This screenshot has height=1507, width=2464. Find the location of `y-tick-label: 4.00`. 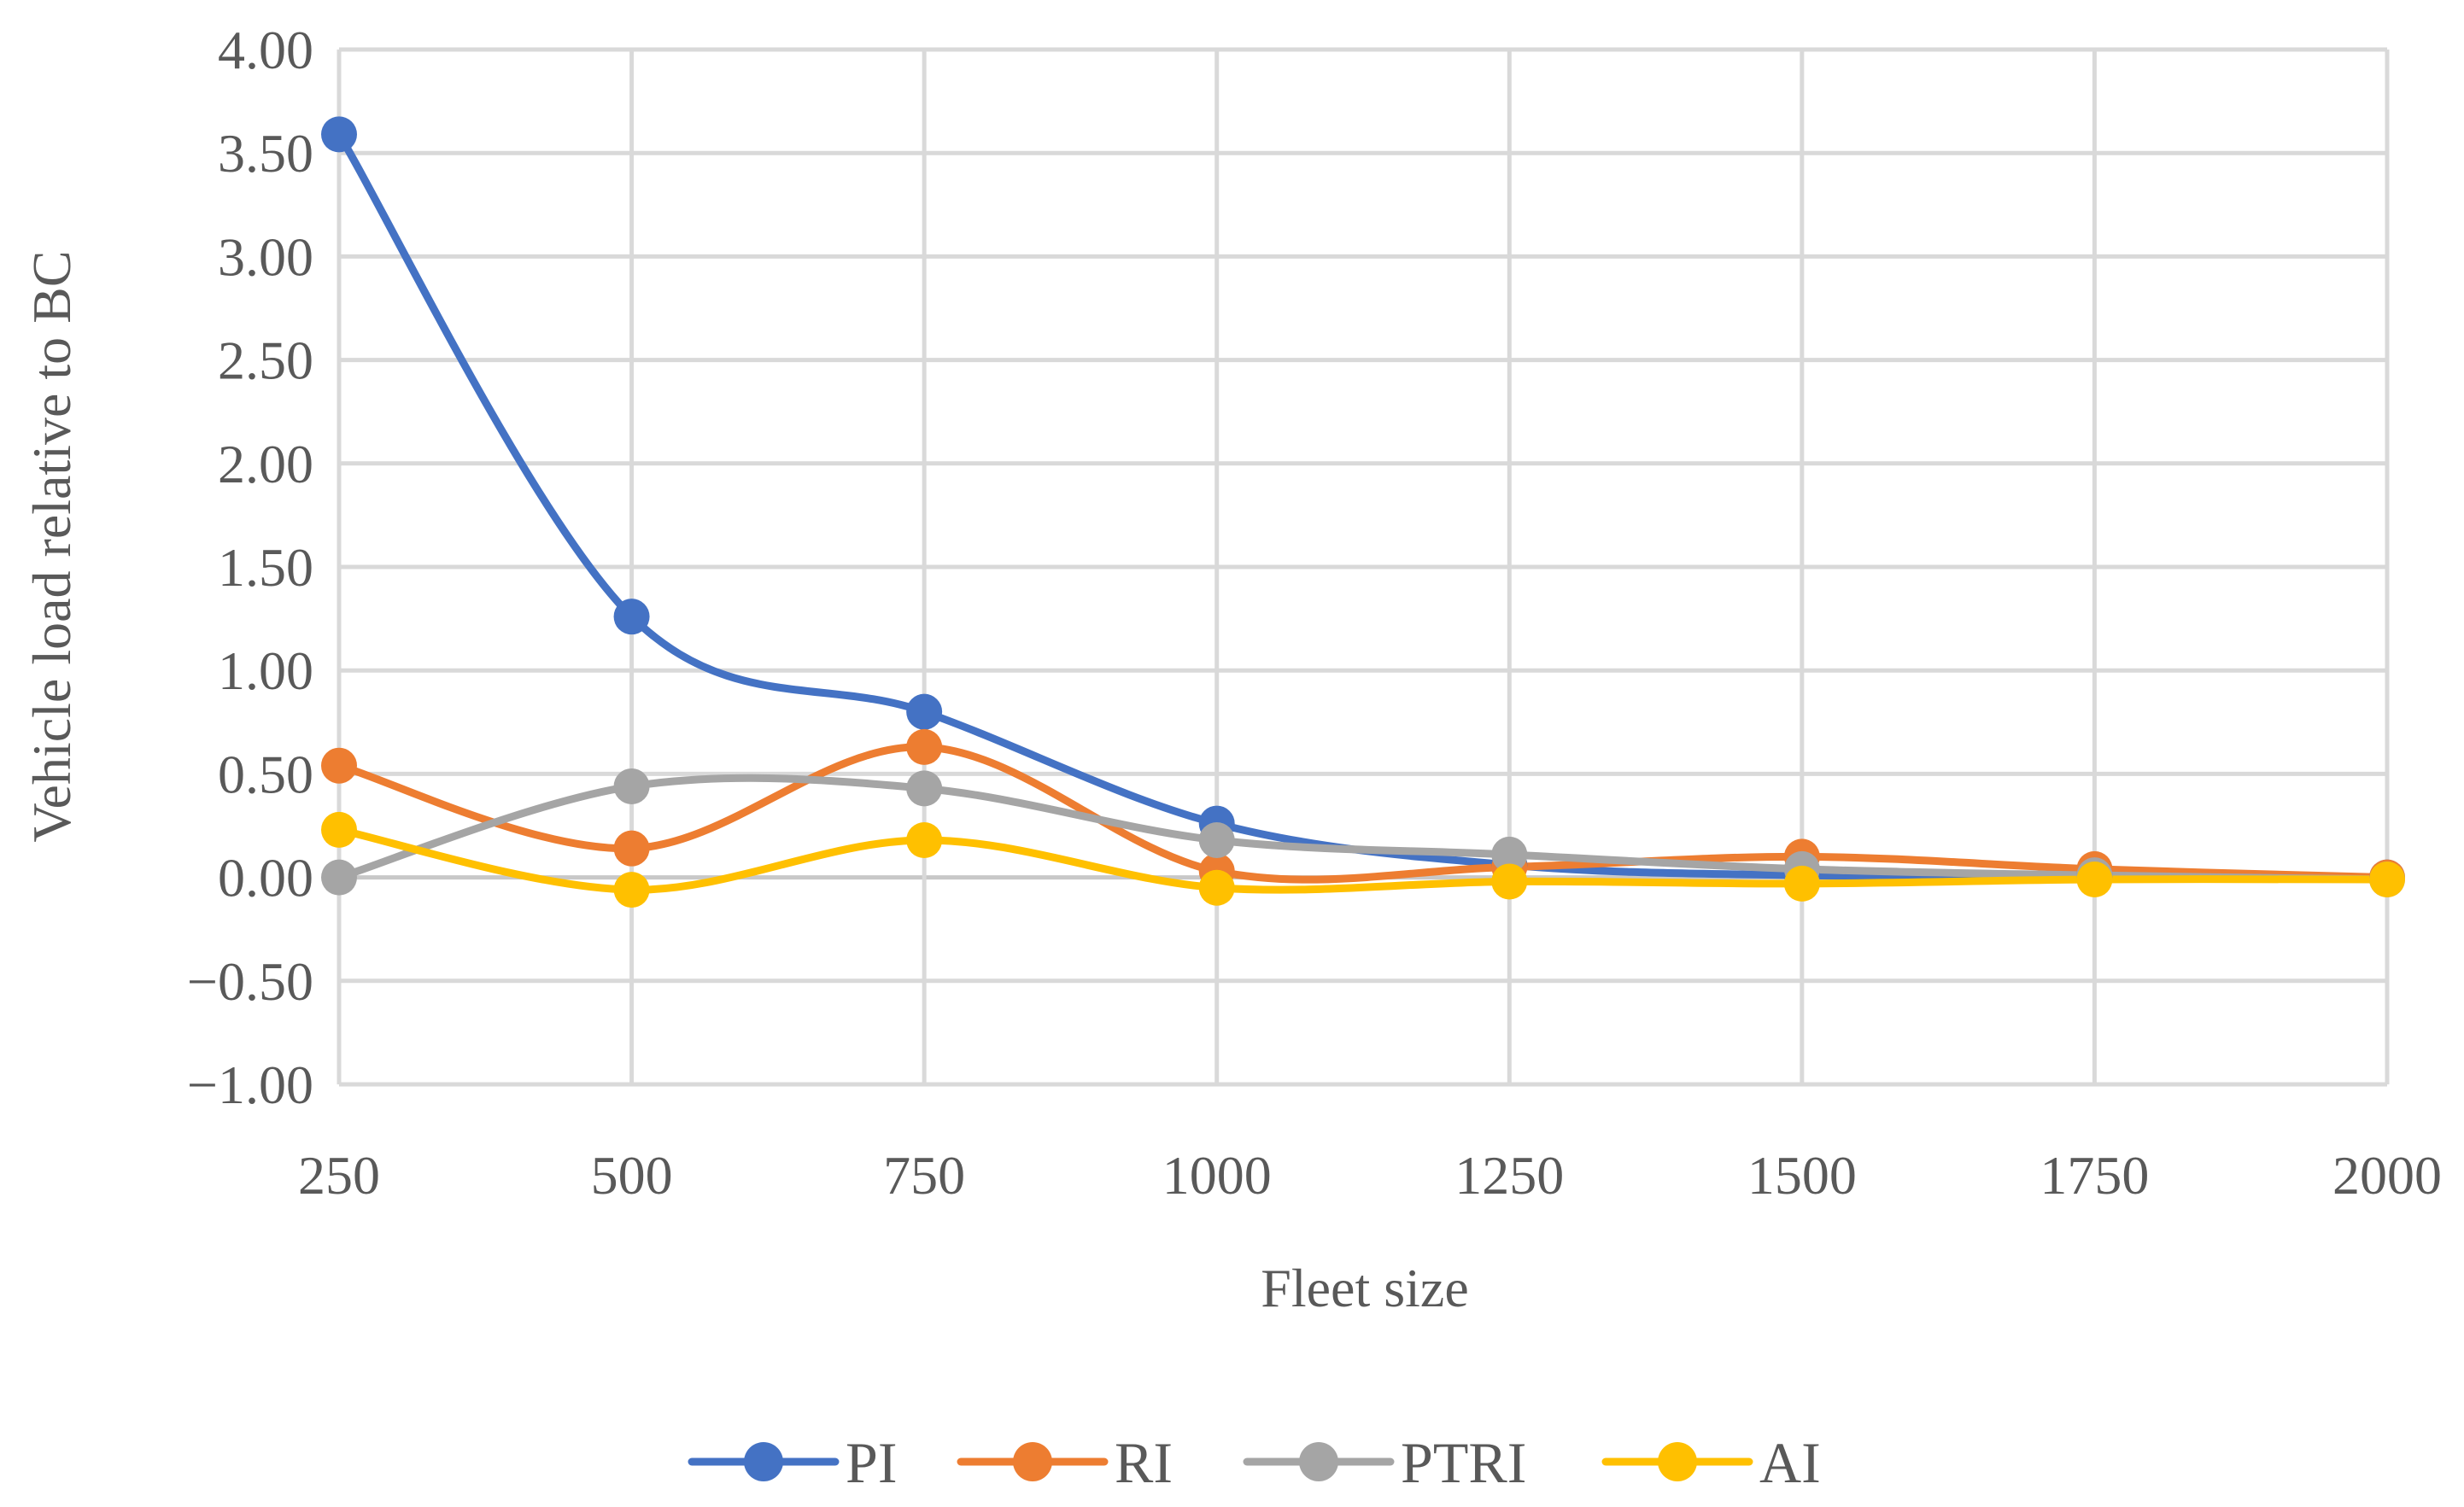

y-tick-label: 4.00 is located at coordinates (265, 50).